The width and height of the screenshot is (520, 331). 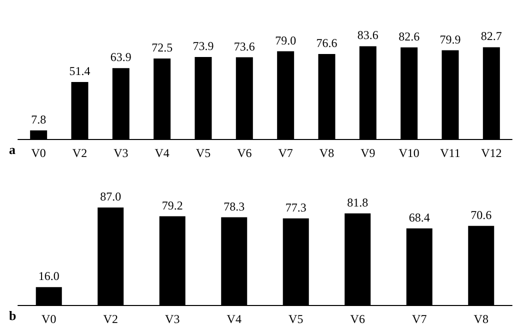 What do you see at coordinates (172, 205) in the screenshot?
I see `data-label: 79.2` at bounding box center [172, 205].